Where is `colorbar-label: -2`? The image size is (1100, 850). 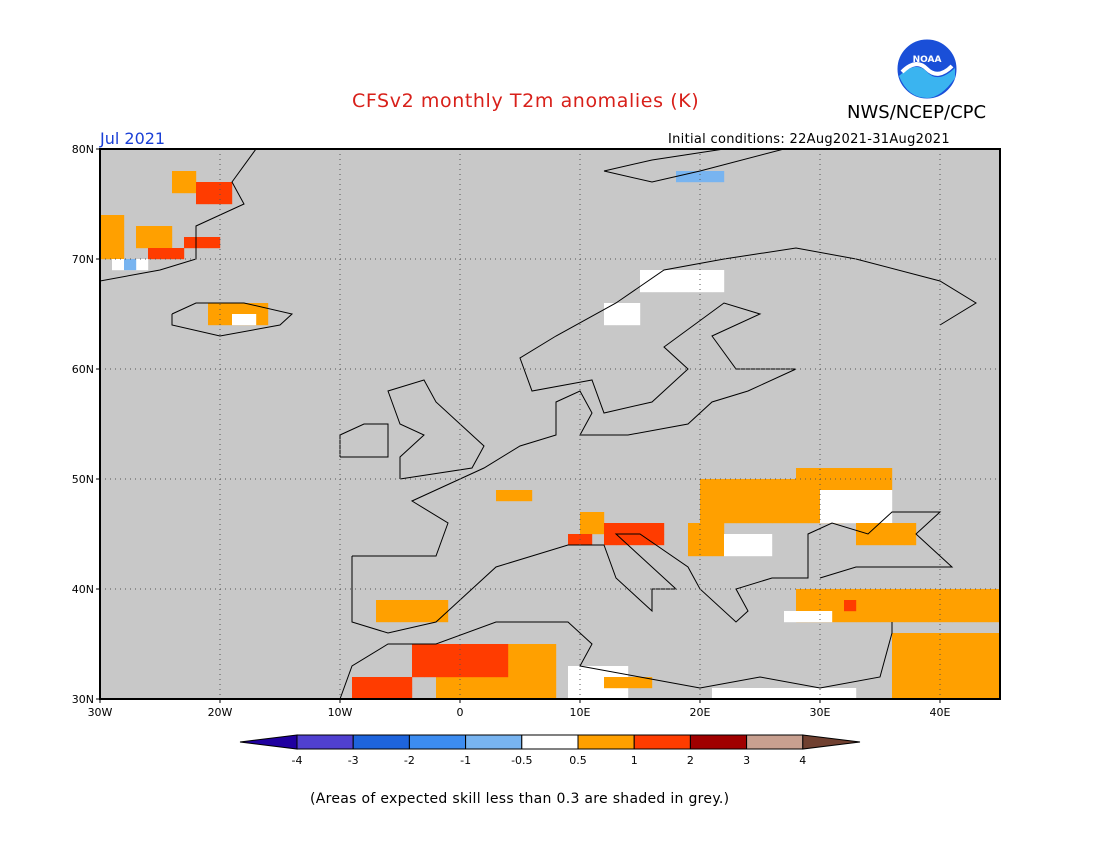 colorbar-label: -2 is located at coordinates (409, 760).